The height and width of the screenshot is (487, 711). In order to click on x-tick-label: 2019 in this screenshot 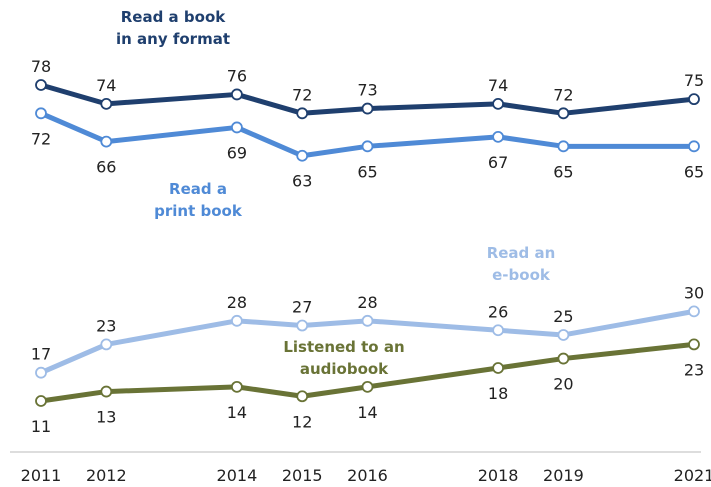, I will do `click(563, 475)`.